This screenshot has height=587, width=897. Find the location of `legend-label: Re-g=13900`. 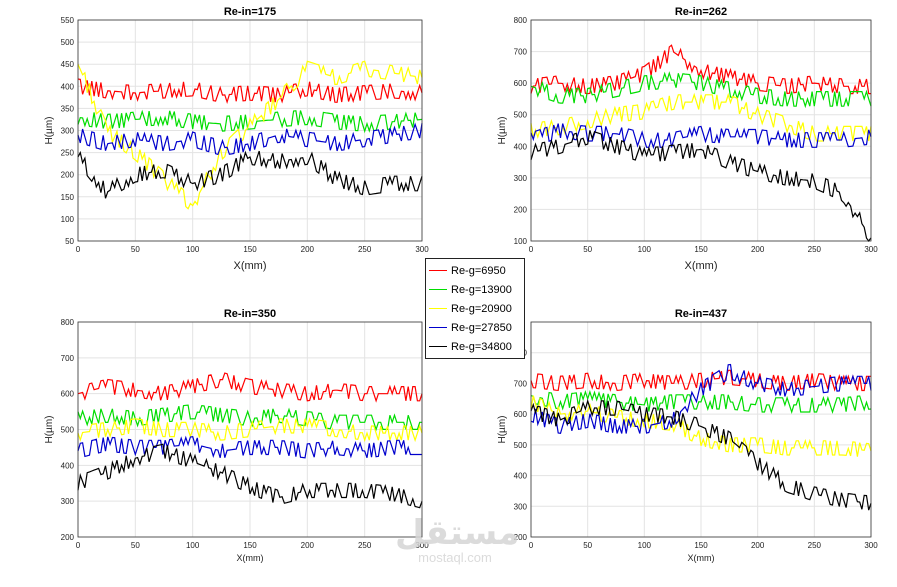

legend-label: Re-g=13900 is located at coordinates (481, 289).